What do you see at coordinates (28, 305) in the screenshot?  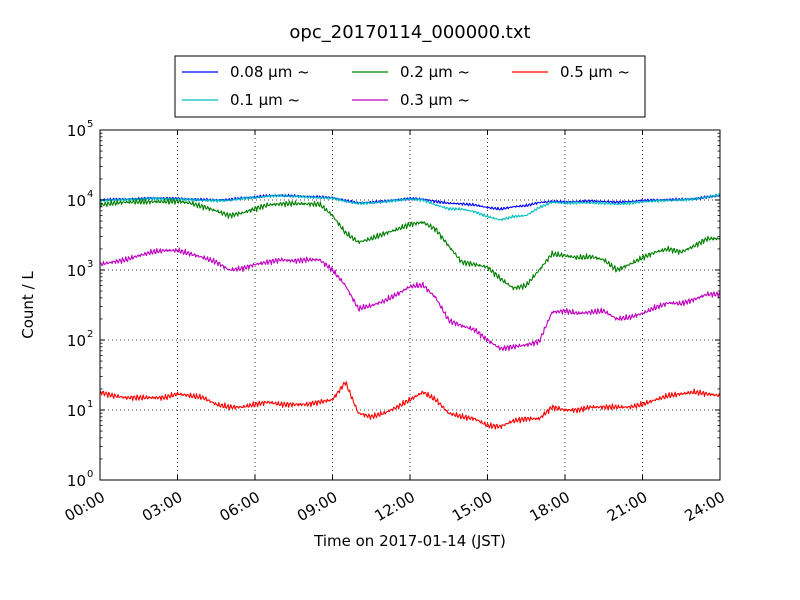 I see `y-axis-label: Count / L` at bounding box center [28, 305].